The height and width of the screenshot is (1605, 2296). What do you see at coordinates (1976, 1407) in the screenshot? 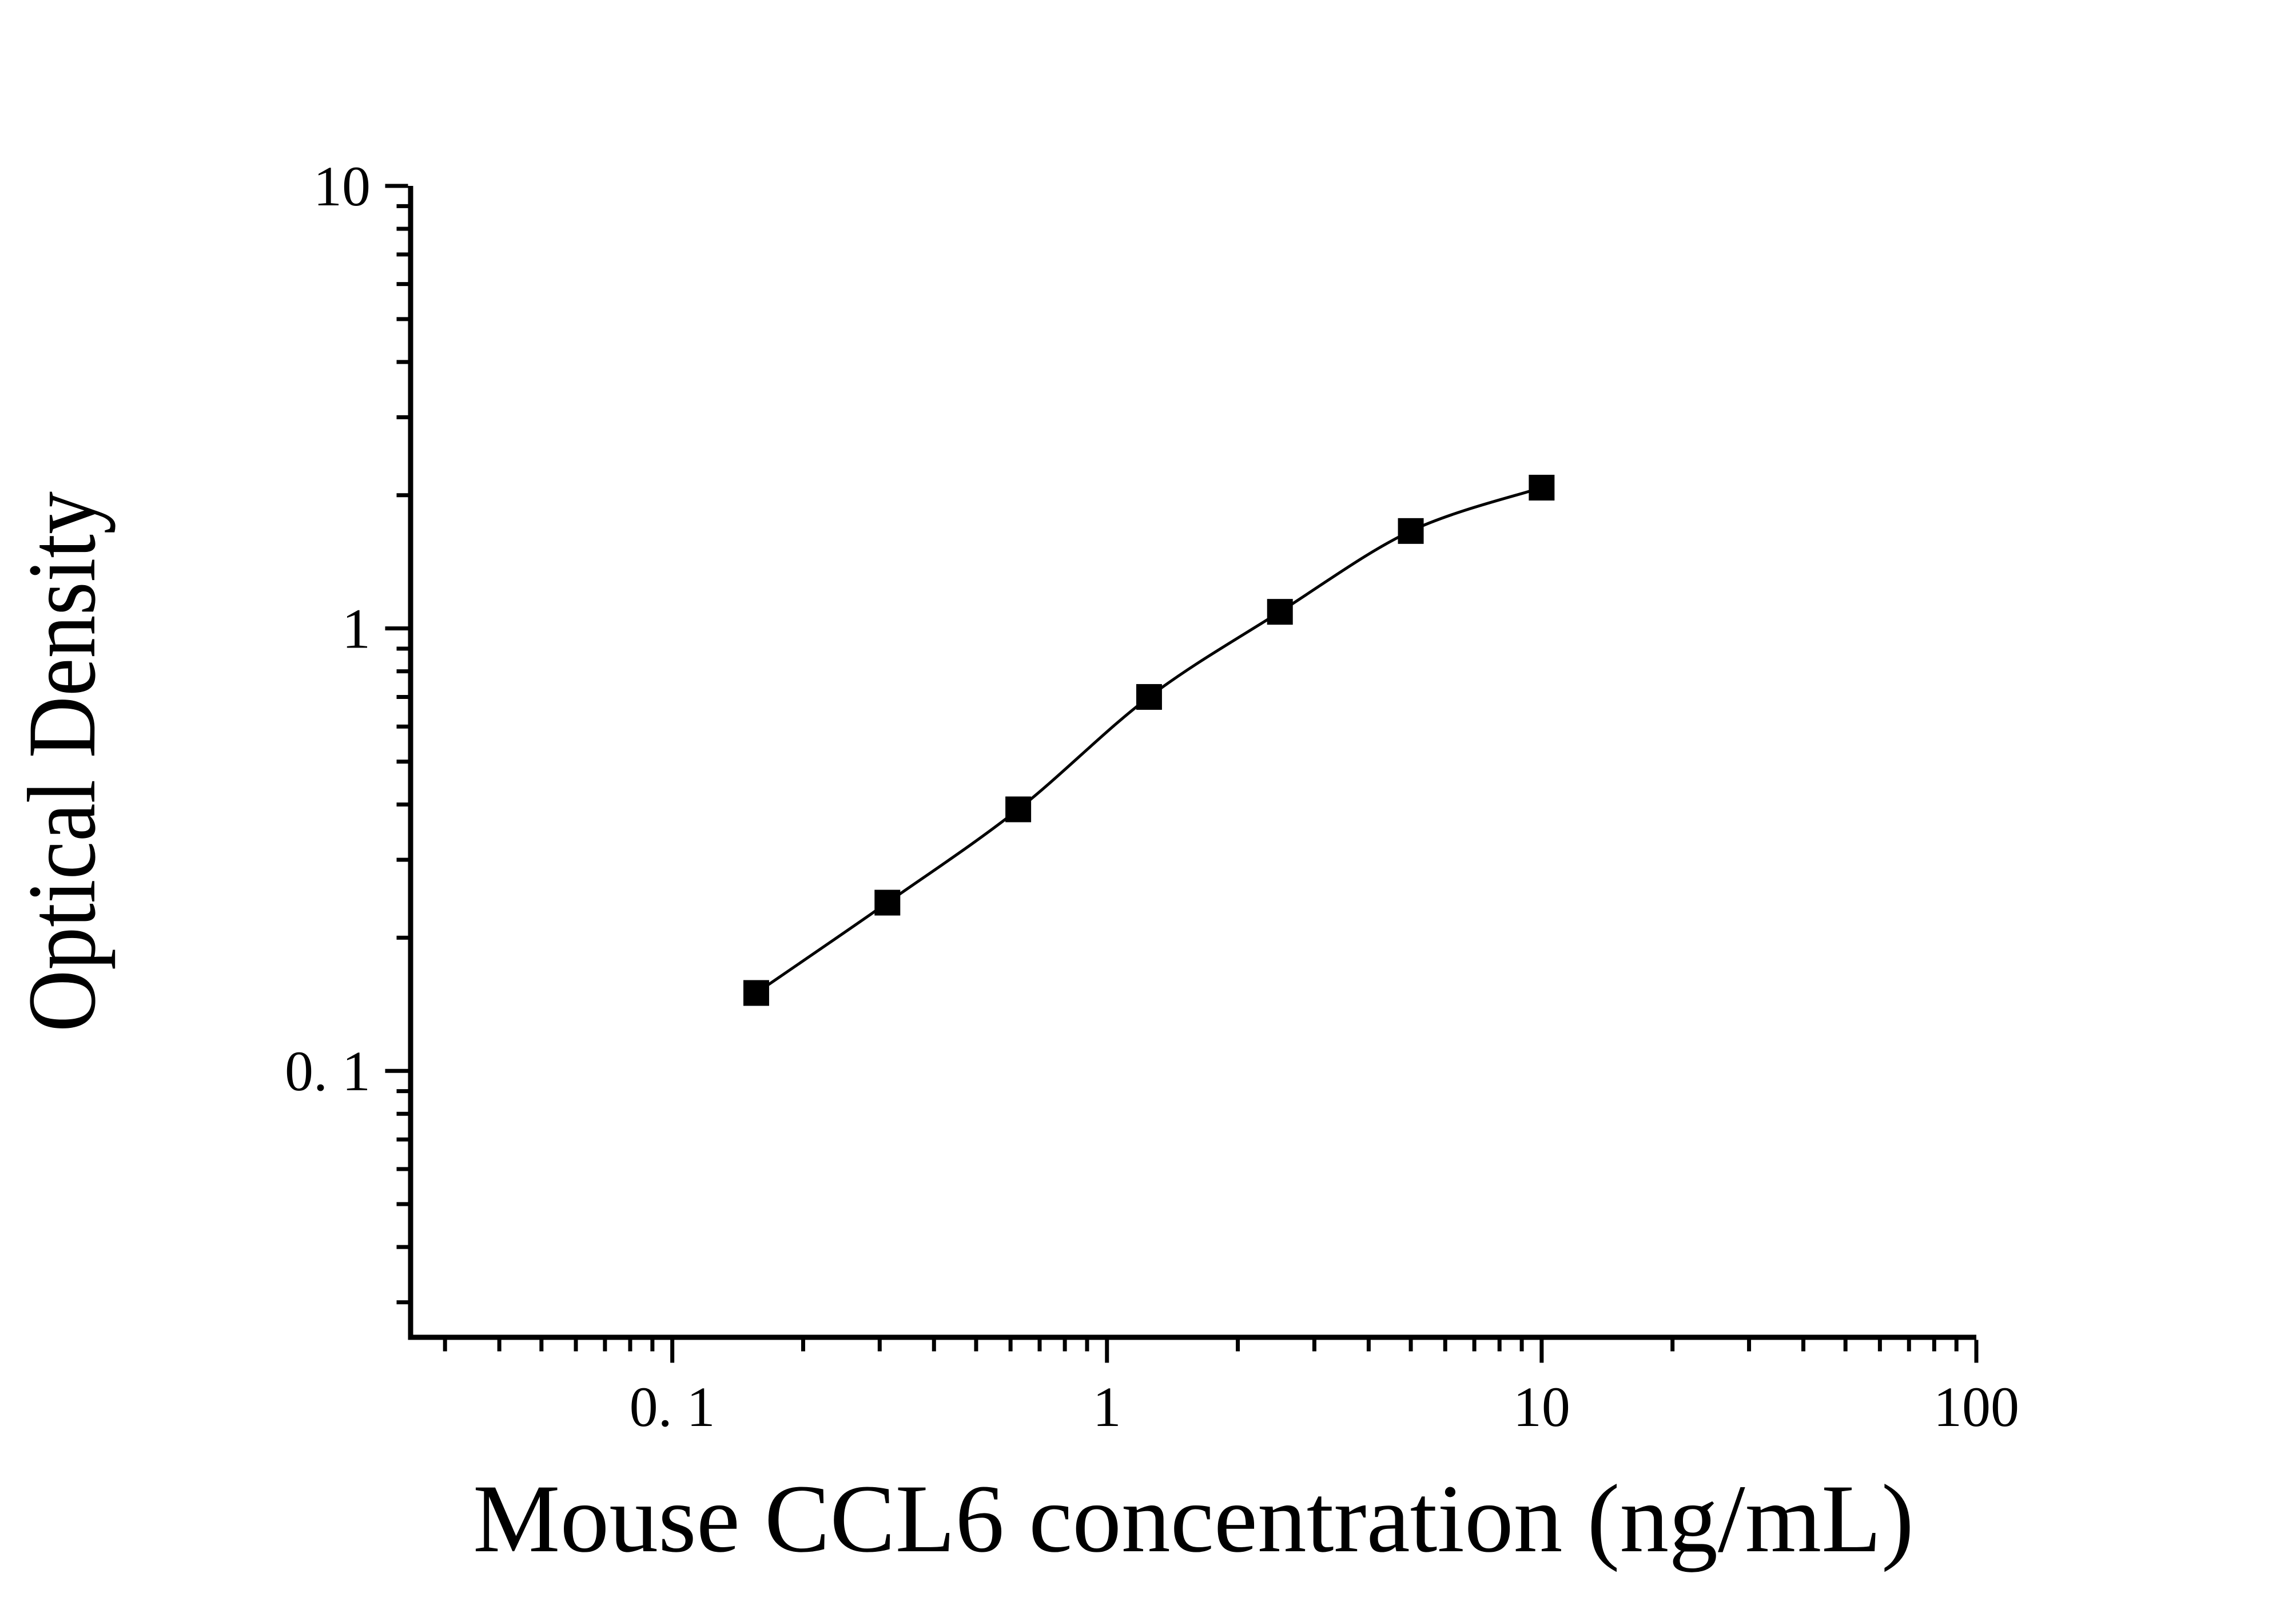
I see `x-tick-label: 100` at bounding box center [1976, 1407].